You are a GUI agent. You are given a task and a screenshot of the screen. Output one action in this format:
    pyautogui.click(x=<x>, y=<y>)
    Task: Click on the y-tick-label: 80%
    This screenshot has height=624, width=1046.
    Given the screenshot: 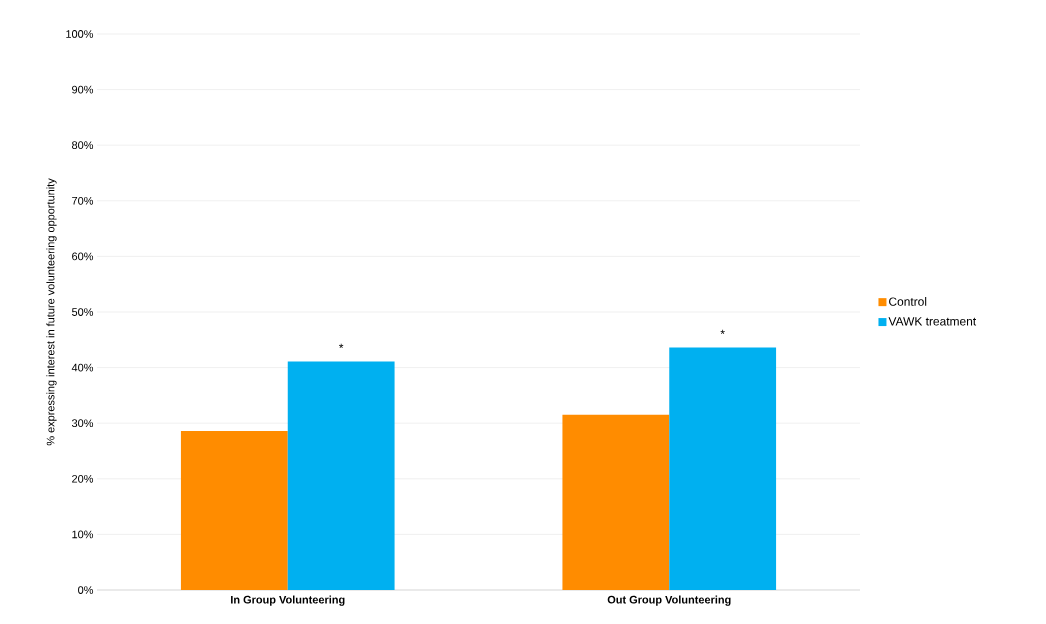 What is the action you would take?
    pyautogui.click(x=83, y=145)
    